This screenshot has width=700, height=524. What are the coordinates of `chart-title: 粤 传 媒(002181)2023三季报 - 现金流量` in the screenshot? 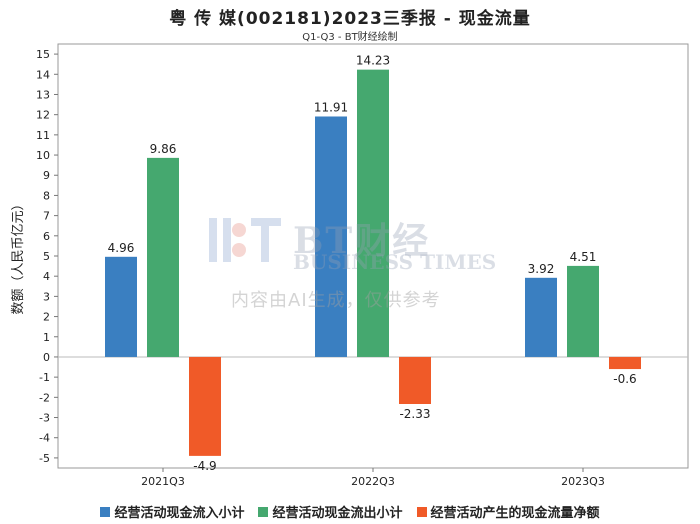 It's located at (350, 19).